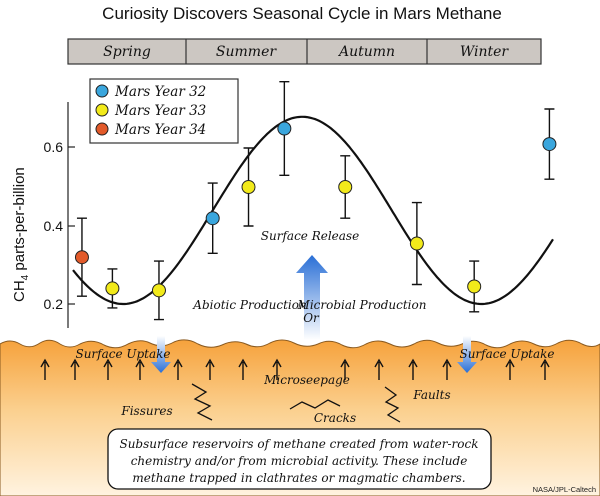 The width and height of the screenshot is (600, 496). What do you see at coordinates (295, 369) in the screenshot?
I see `microseepage-arrows` at bounding box center [295, 369].